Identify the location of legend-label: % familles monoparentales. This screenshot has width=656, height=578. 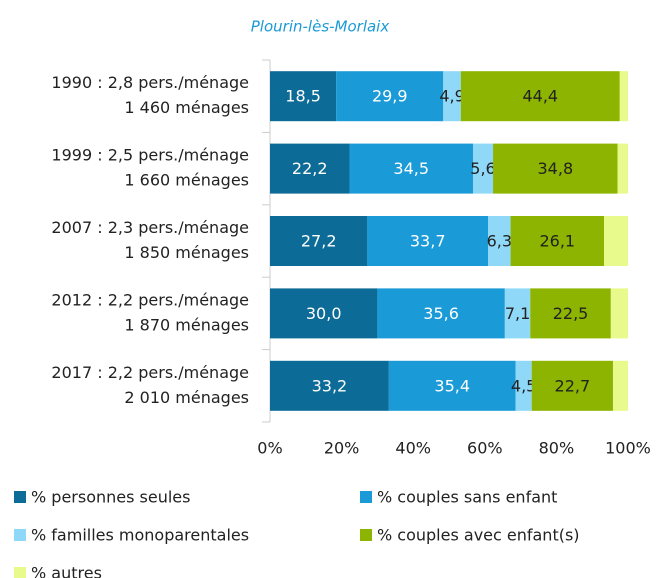
(140, 535).